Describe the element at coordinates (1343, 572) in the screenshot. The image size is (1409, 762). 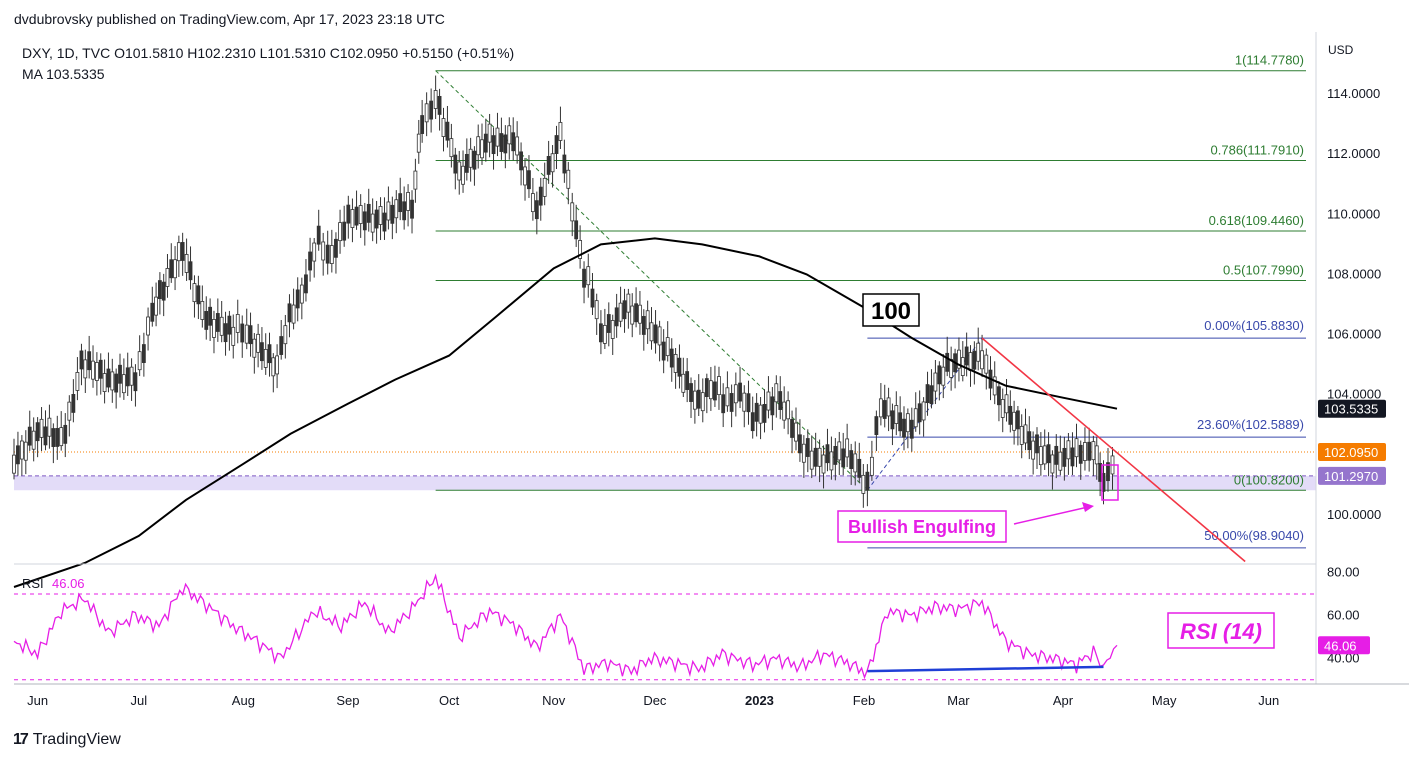
I see `rsi-tick-label: 80.00` at that location.